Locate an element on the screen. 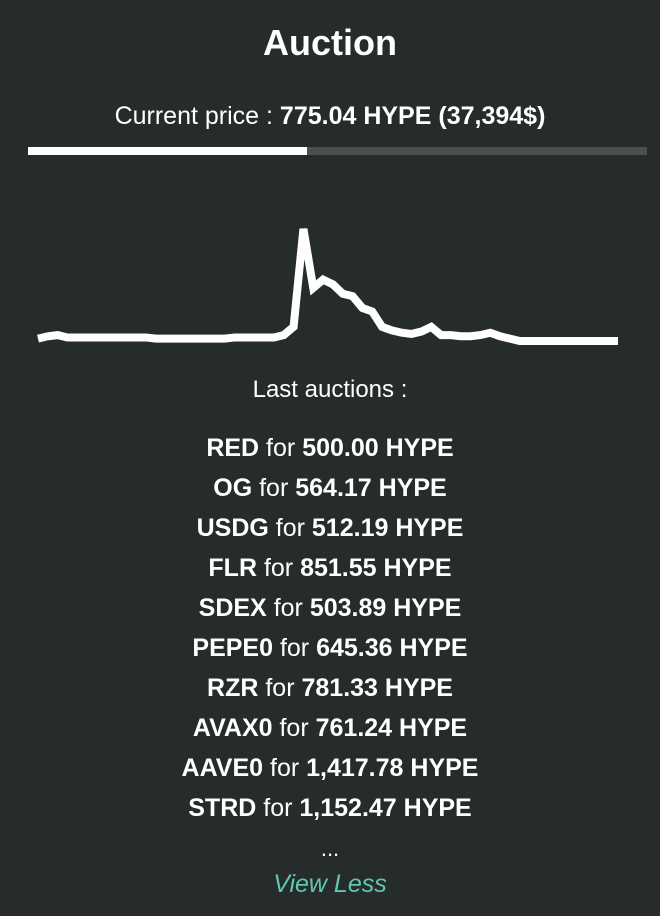 The width and height of the screenshot is (660, 916). auction-amount: 645.36 HYPE is located at coordinates (392, 648).